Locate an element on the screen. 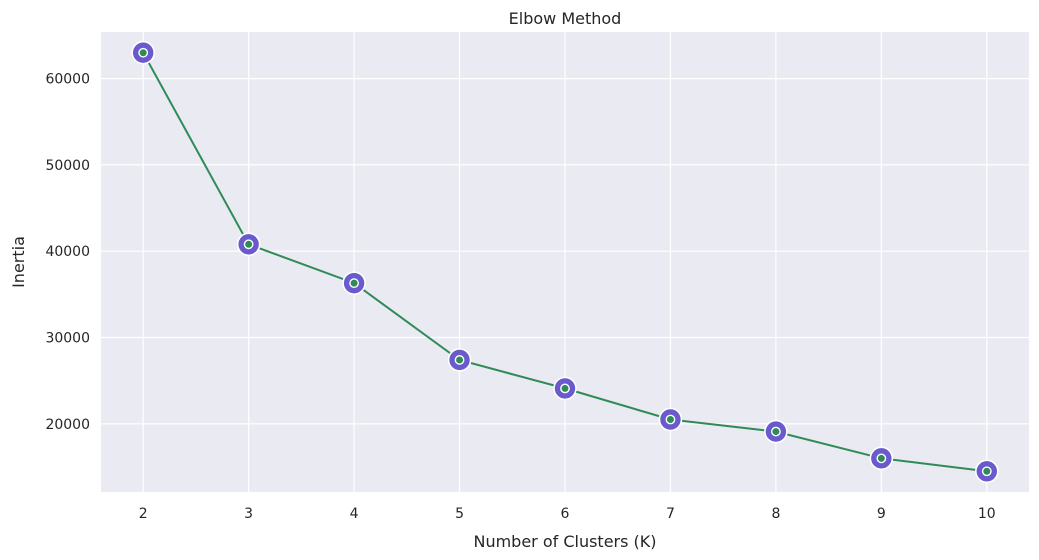  y-tick-label: 40000 is located at coordinates (67, 252).